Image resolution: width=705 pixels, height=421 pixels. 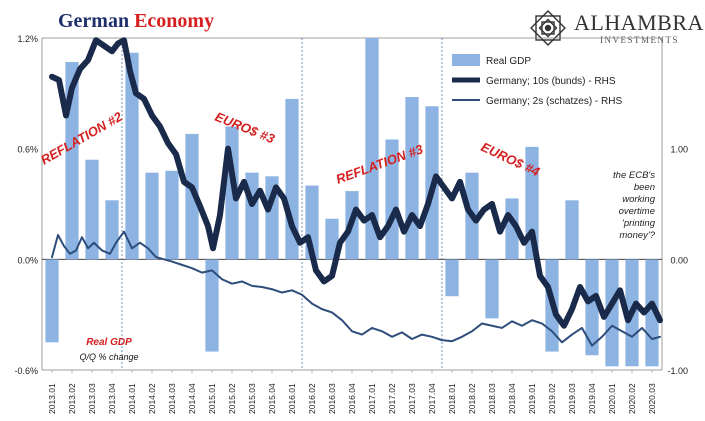 What do you see at coordinates (639, 22) in the screenshot?
I see `logo-name: ALHAMBRA` at bounding box center [639, 22].